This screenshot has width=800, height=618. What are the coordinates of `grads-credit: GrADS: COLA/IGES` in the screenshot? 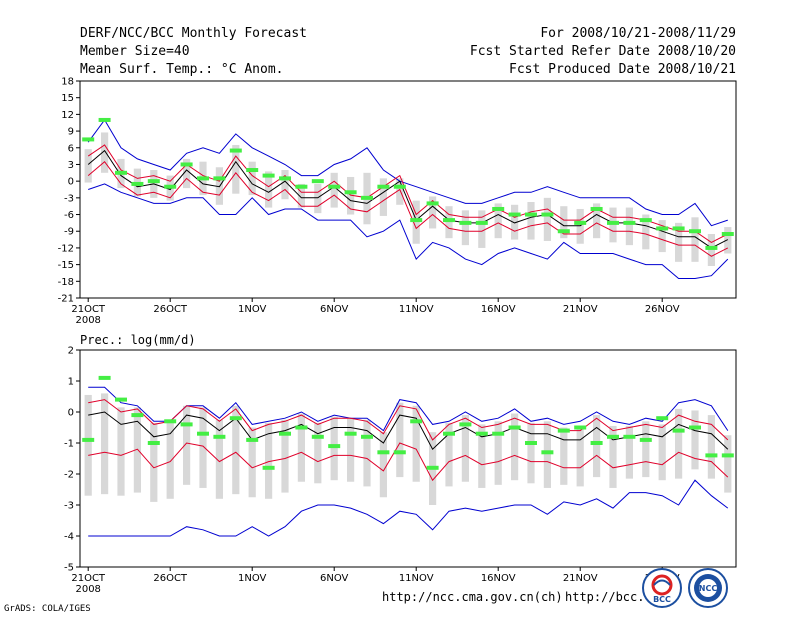 It's located at (47, 609).